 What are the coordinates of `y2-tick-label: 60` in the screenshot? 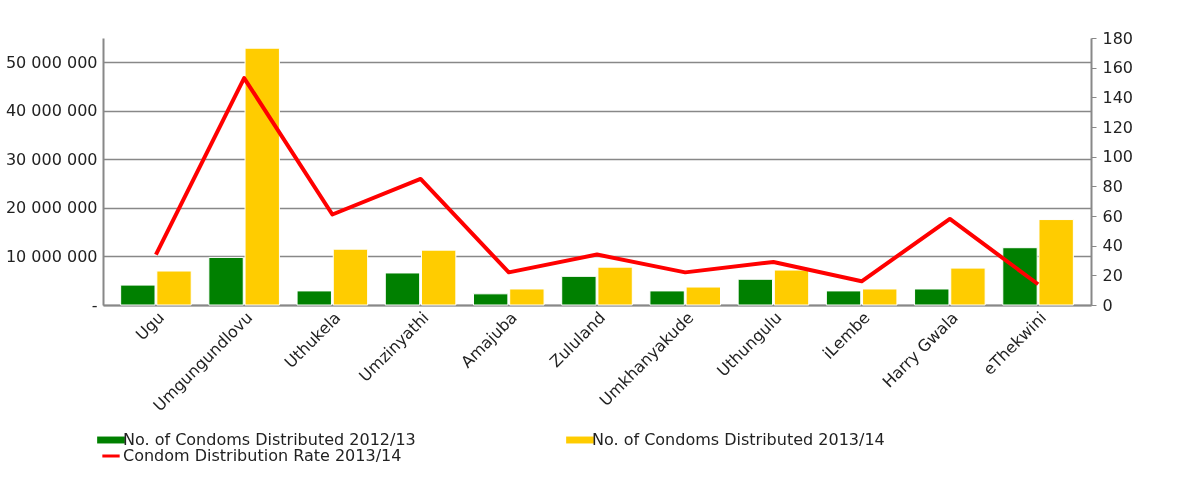 It's located at (1112, 216).